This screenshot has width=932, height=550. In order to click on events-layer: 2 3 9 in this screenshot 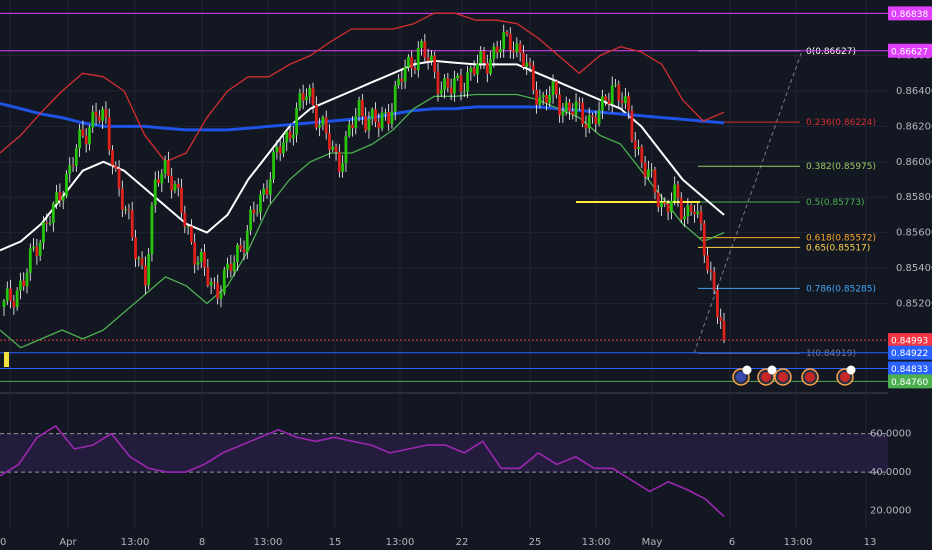, I will do `click(794, 375)`.